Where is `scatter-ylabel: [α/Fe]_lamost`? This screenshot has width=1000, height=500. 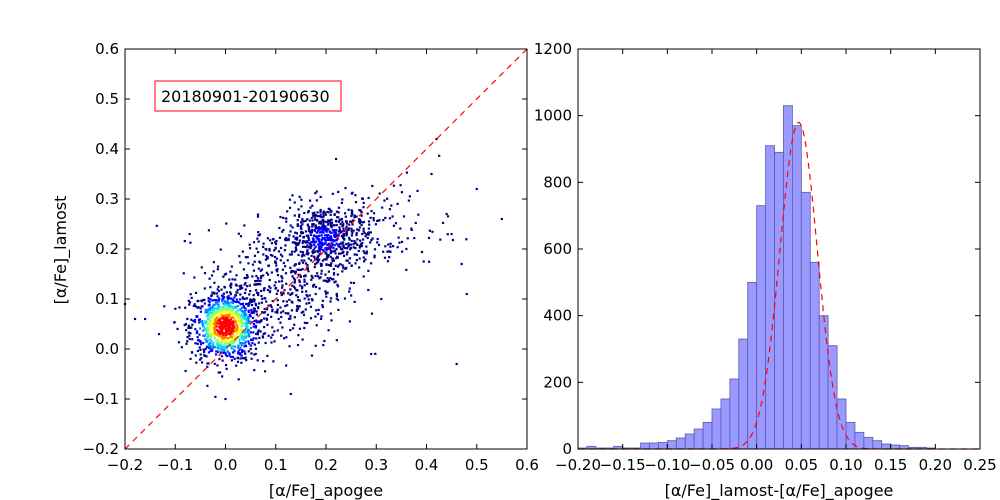 scatter-ylabel: [α/Fe]_lamost is located at coordinates (61, 250).